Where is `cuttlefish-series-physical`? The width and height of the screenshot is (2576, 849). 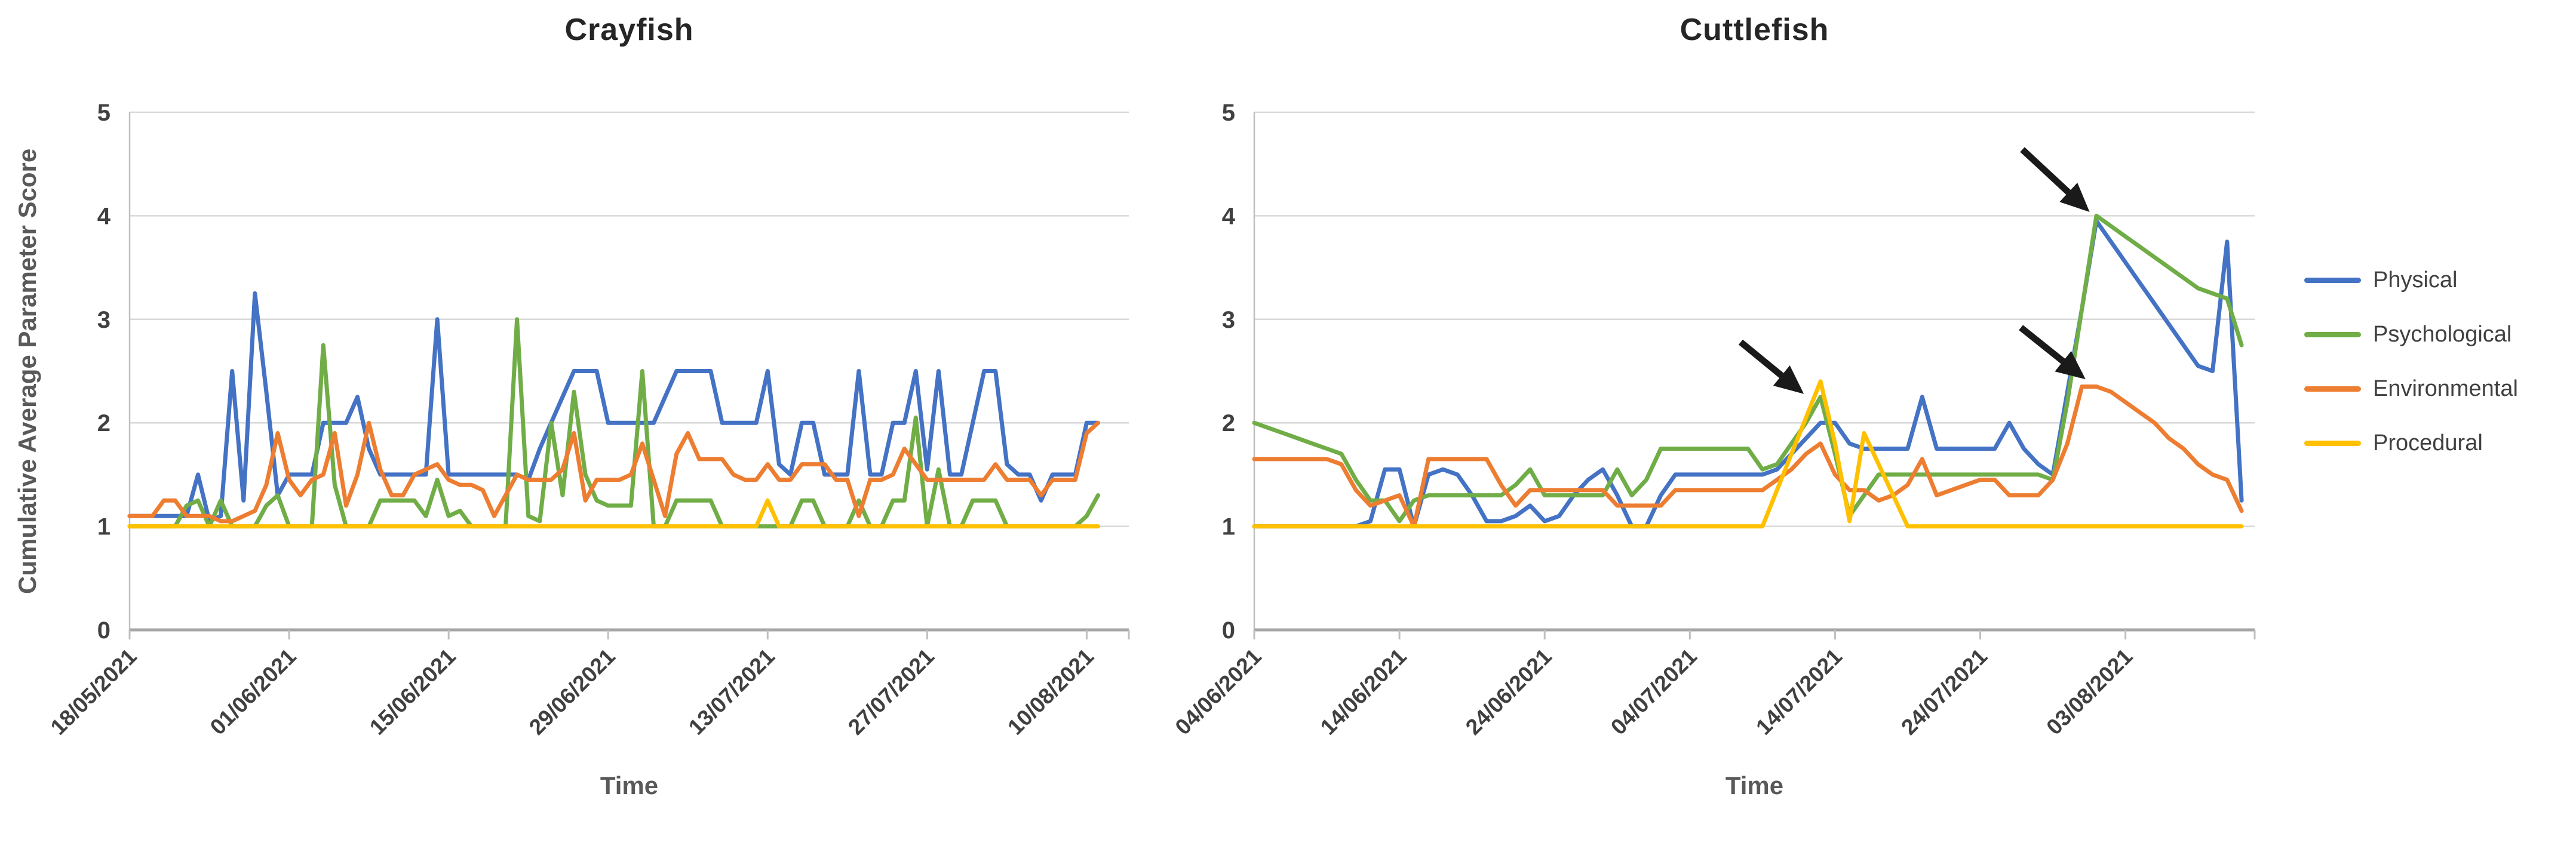
cuttlefish-series-physical is located at coordinates (1748, 374).